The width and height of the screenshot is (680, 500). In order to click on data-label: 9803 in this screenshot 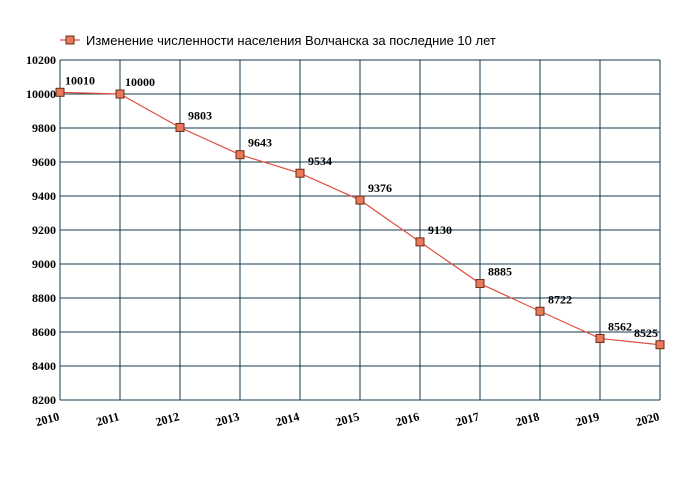, I will do `click(200, 115)`.